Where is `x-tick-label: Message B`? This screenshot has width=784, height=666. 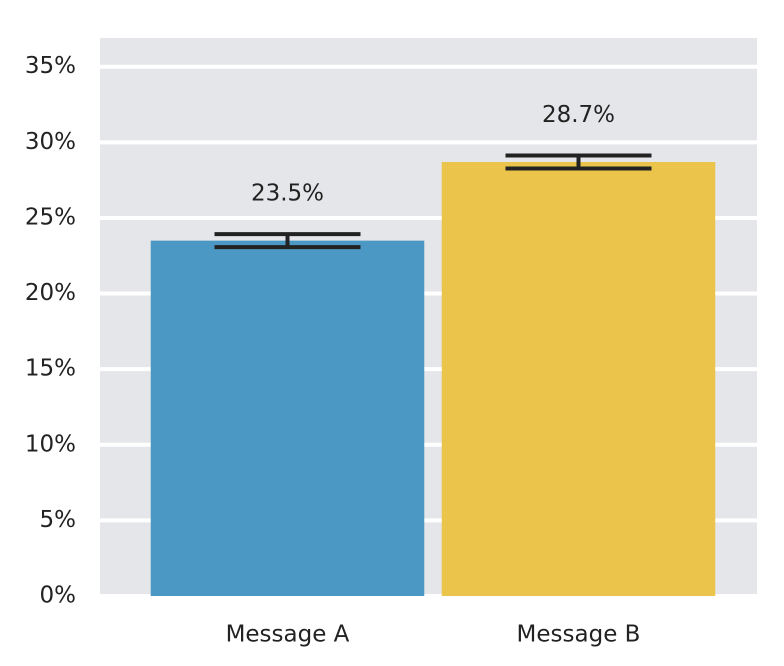
x-tick-label: Message B is located at coordinates (579, 635).